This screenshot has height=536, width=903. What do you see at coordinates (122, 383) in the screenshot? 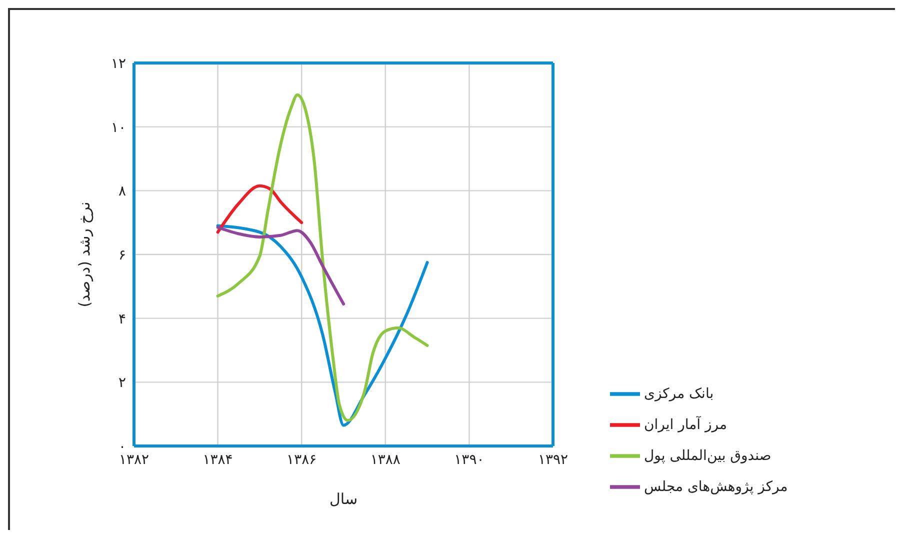
I see `y-tick-label: ۲` at bounding box center [122, 383].